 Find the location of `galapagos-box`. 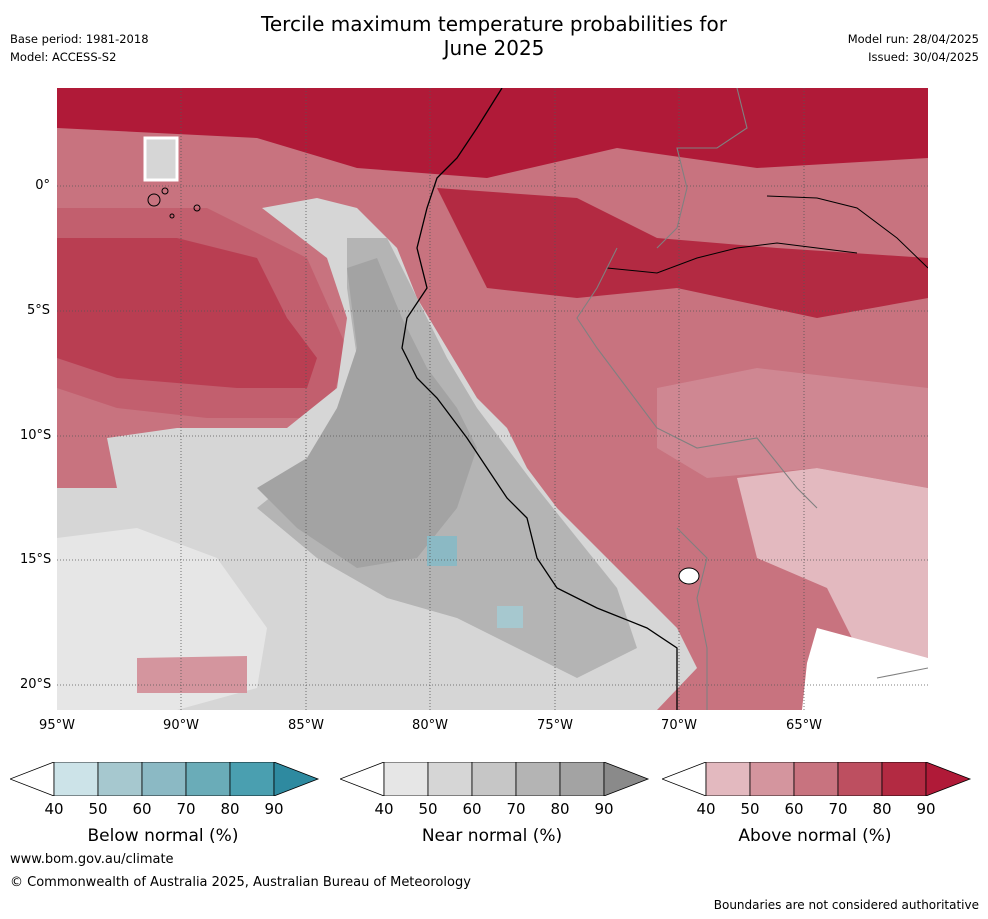

galapagos-box is located at coordinates (161, 159).